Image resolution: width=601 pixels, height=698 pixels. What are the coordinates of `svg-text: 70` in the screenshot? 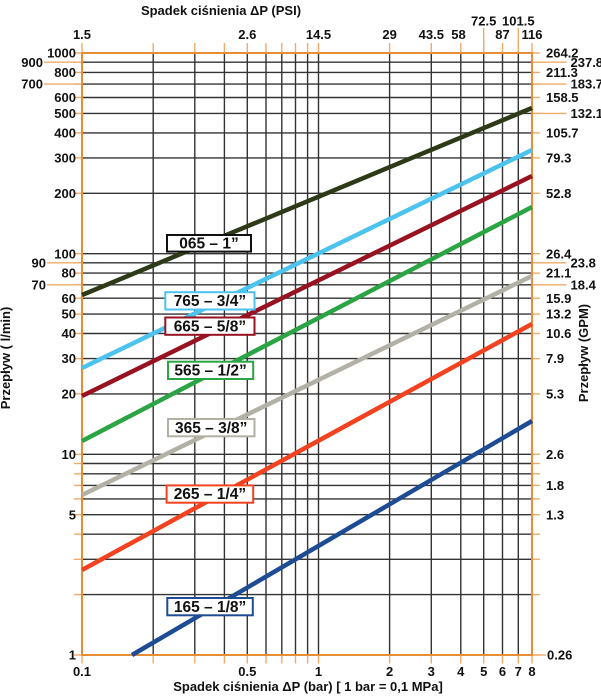 It's located at (39, 284).